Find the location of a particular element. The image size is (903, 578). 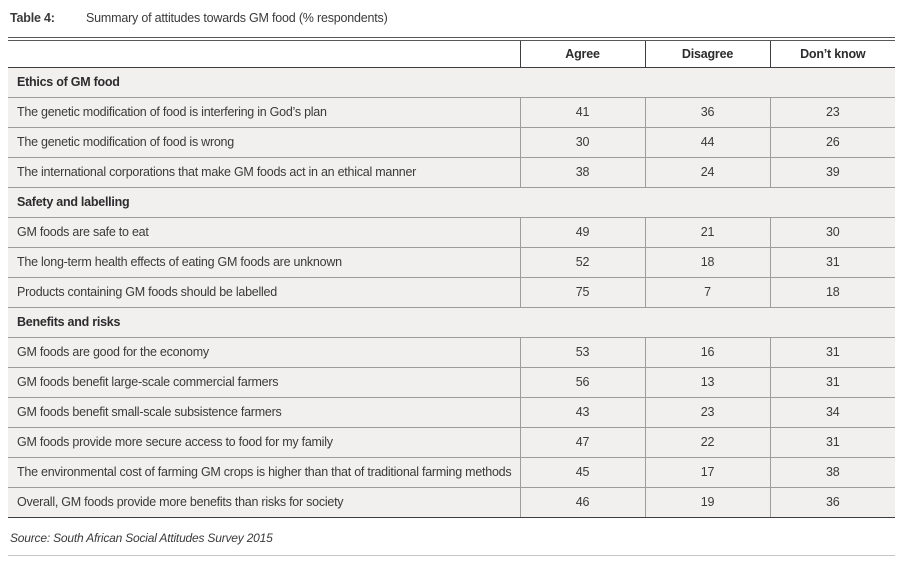

bottom-rule is located at coordinates (451, 555).